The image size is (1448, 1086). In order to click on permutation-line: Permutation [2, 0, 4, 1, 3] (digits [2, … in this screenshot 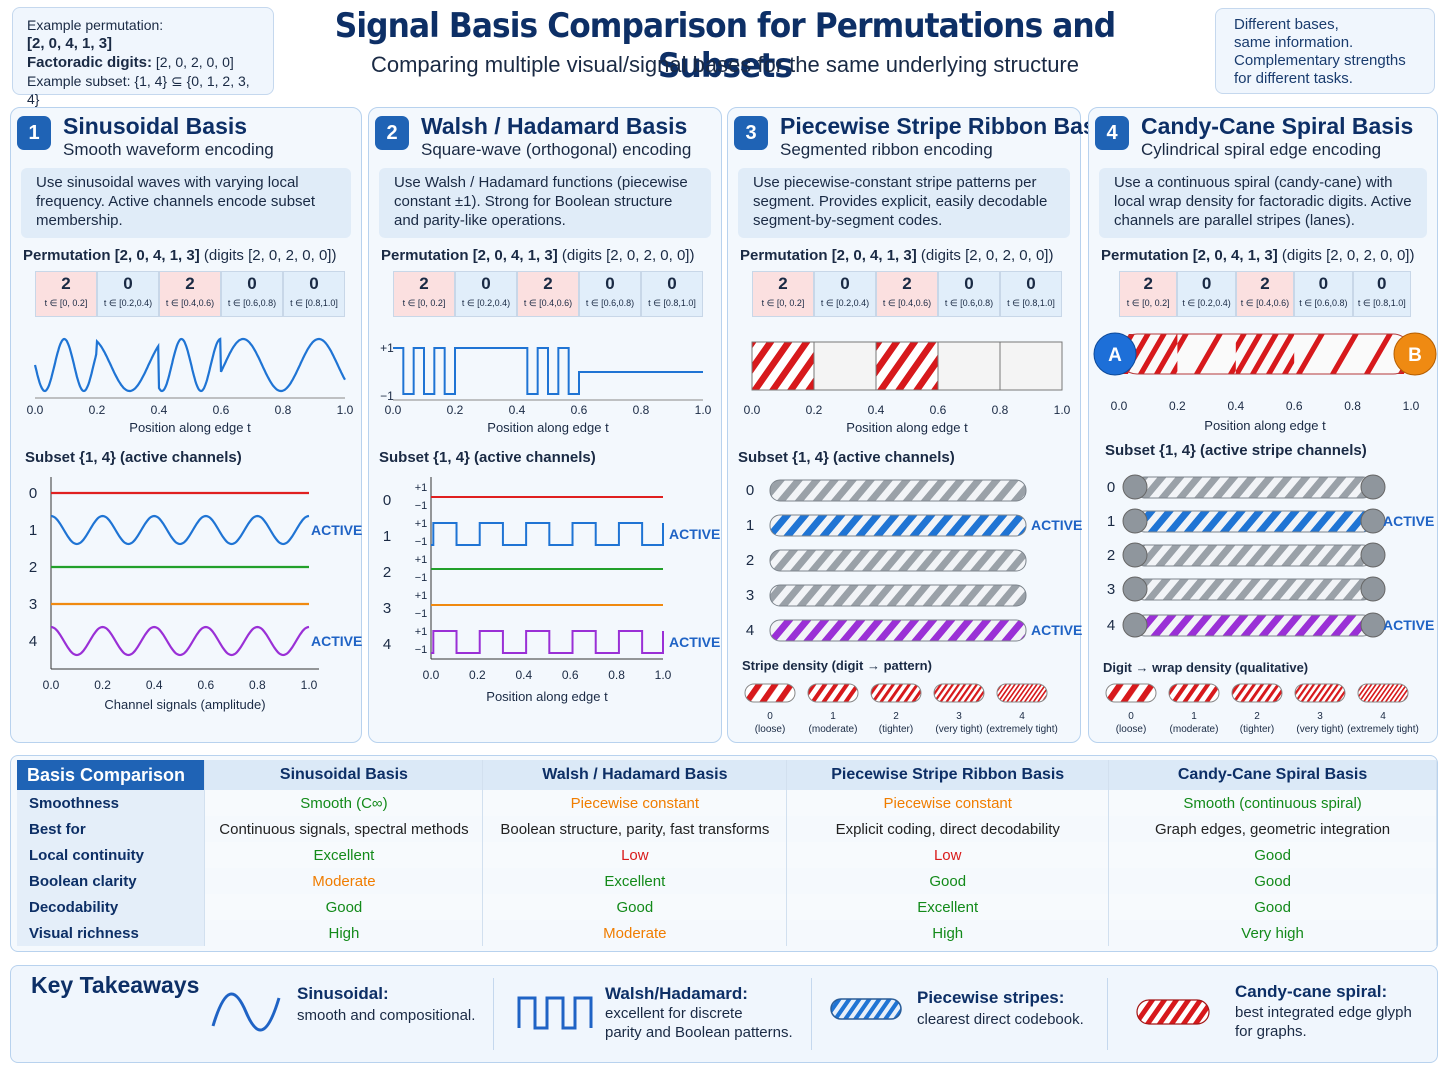, I will do `click(537, 255)`.